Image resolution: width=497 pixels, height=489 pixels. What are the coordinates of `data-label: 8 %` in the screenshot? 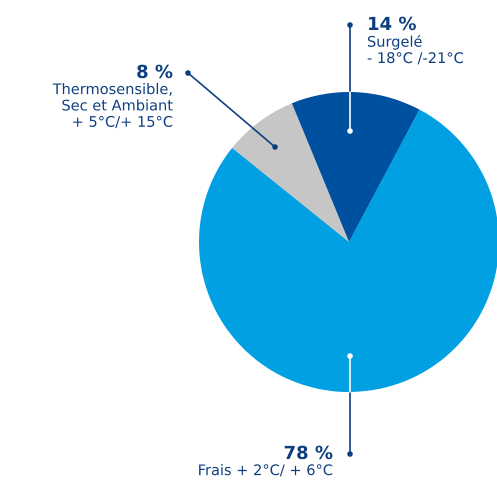 It's located at (154, 71).